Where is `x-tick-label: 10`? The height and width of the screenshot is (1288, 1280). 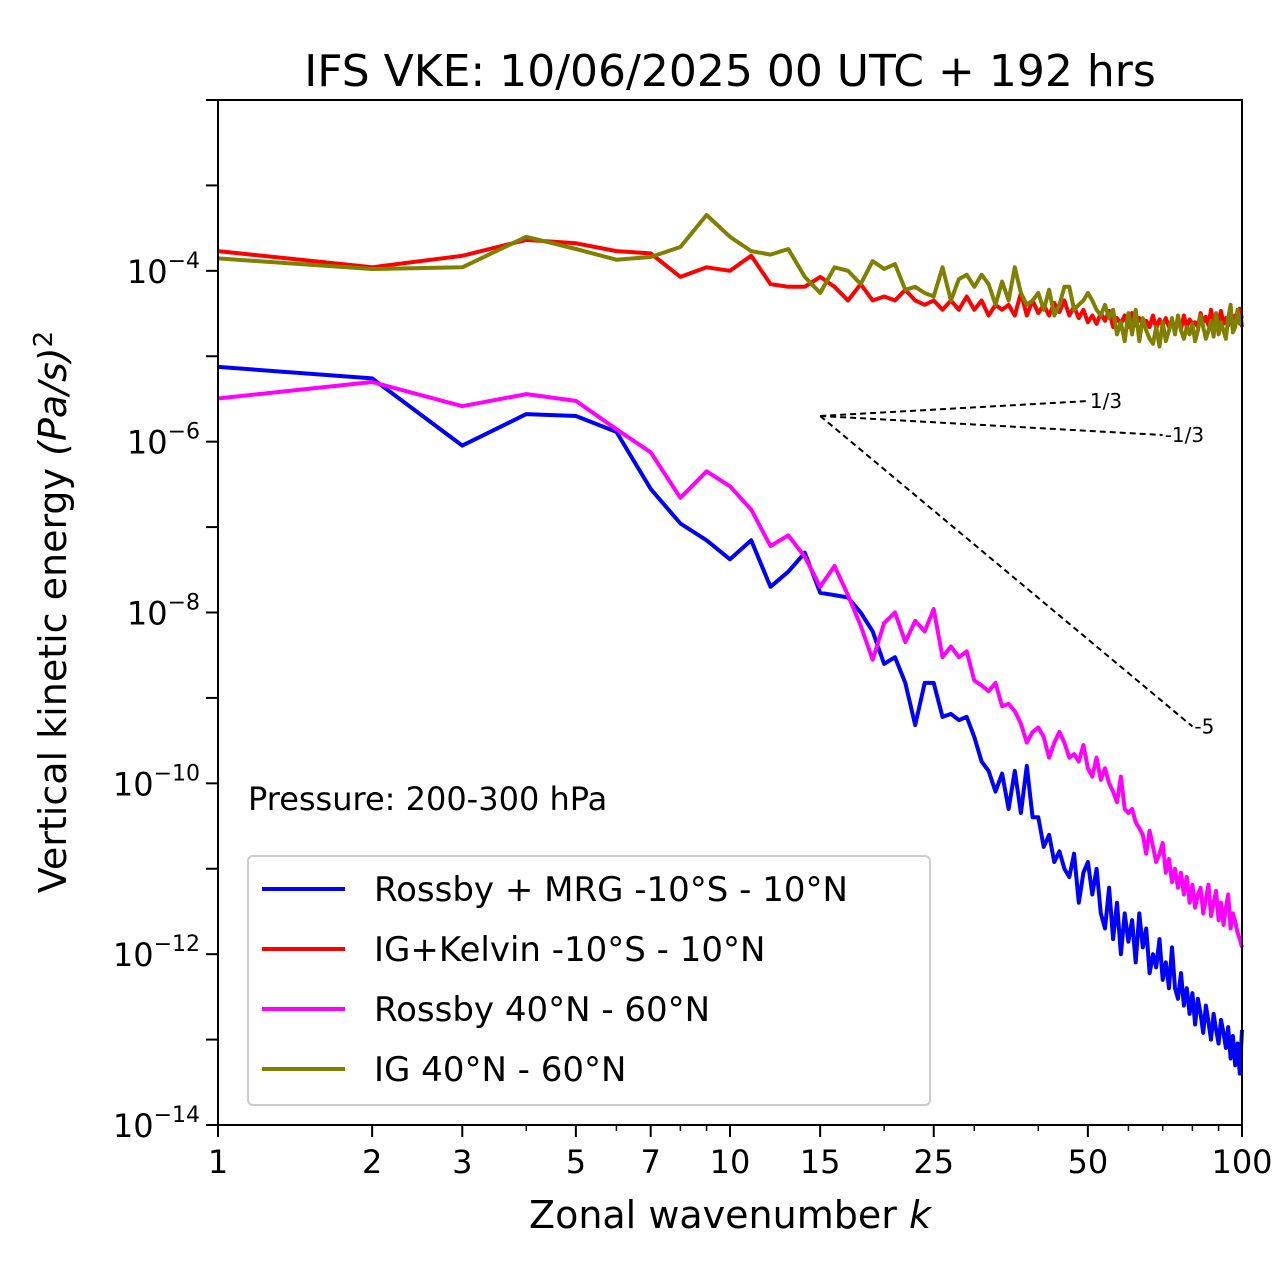
x-tick-label: 10 is located at coordinates (730, 1162).